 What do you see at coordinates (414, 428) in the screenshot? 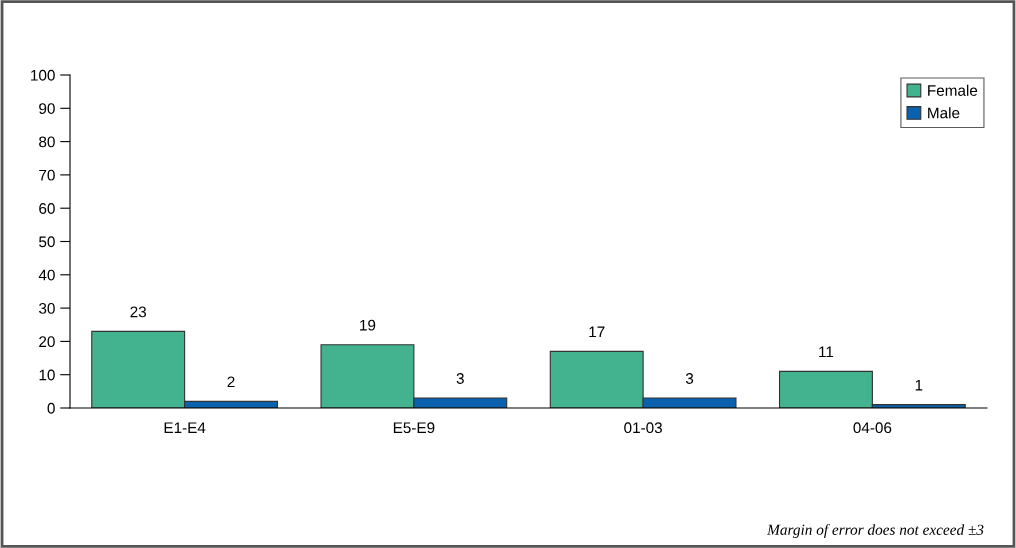
I see `x-tick-label: E5-E9` at bounding box center [414, 428].